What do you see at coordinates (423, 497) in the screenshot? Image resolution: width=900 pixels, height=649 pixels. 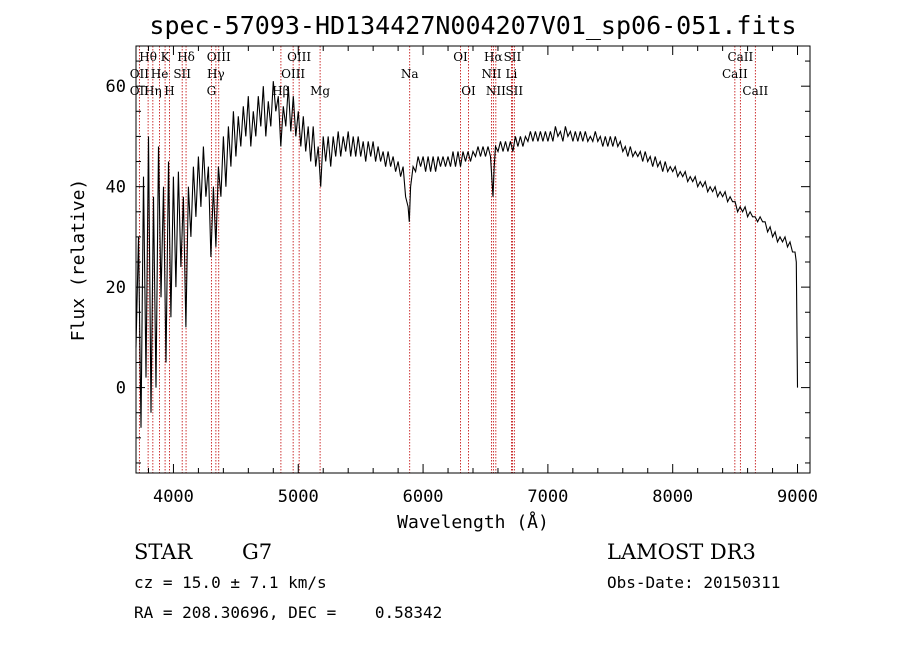 I see `x-tick-label: 6000` at bounding box center [423, 497].